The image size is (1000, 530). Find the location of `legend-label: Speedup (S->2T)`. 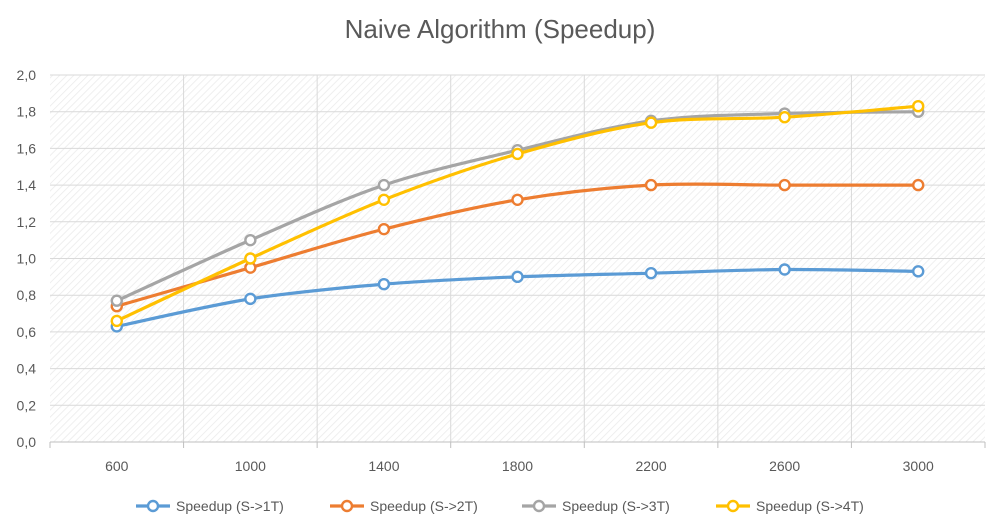

legend-label: Speedup (S->2T) is located at coordinates (424, 506).